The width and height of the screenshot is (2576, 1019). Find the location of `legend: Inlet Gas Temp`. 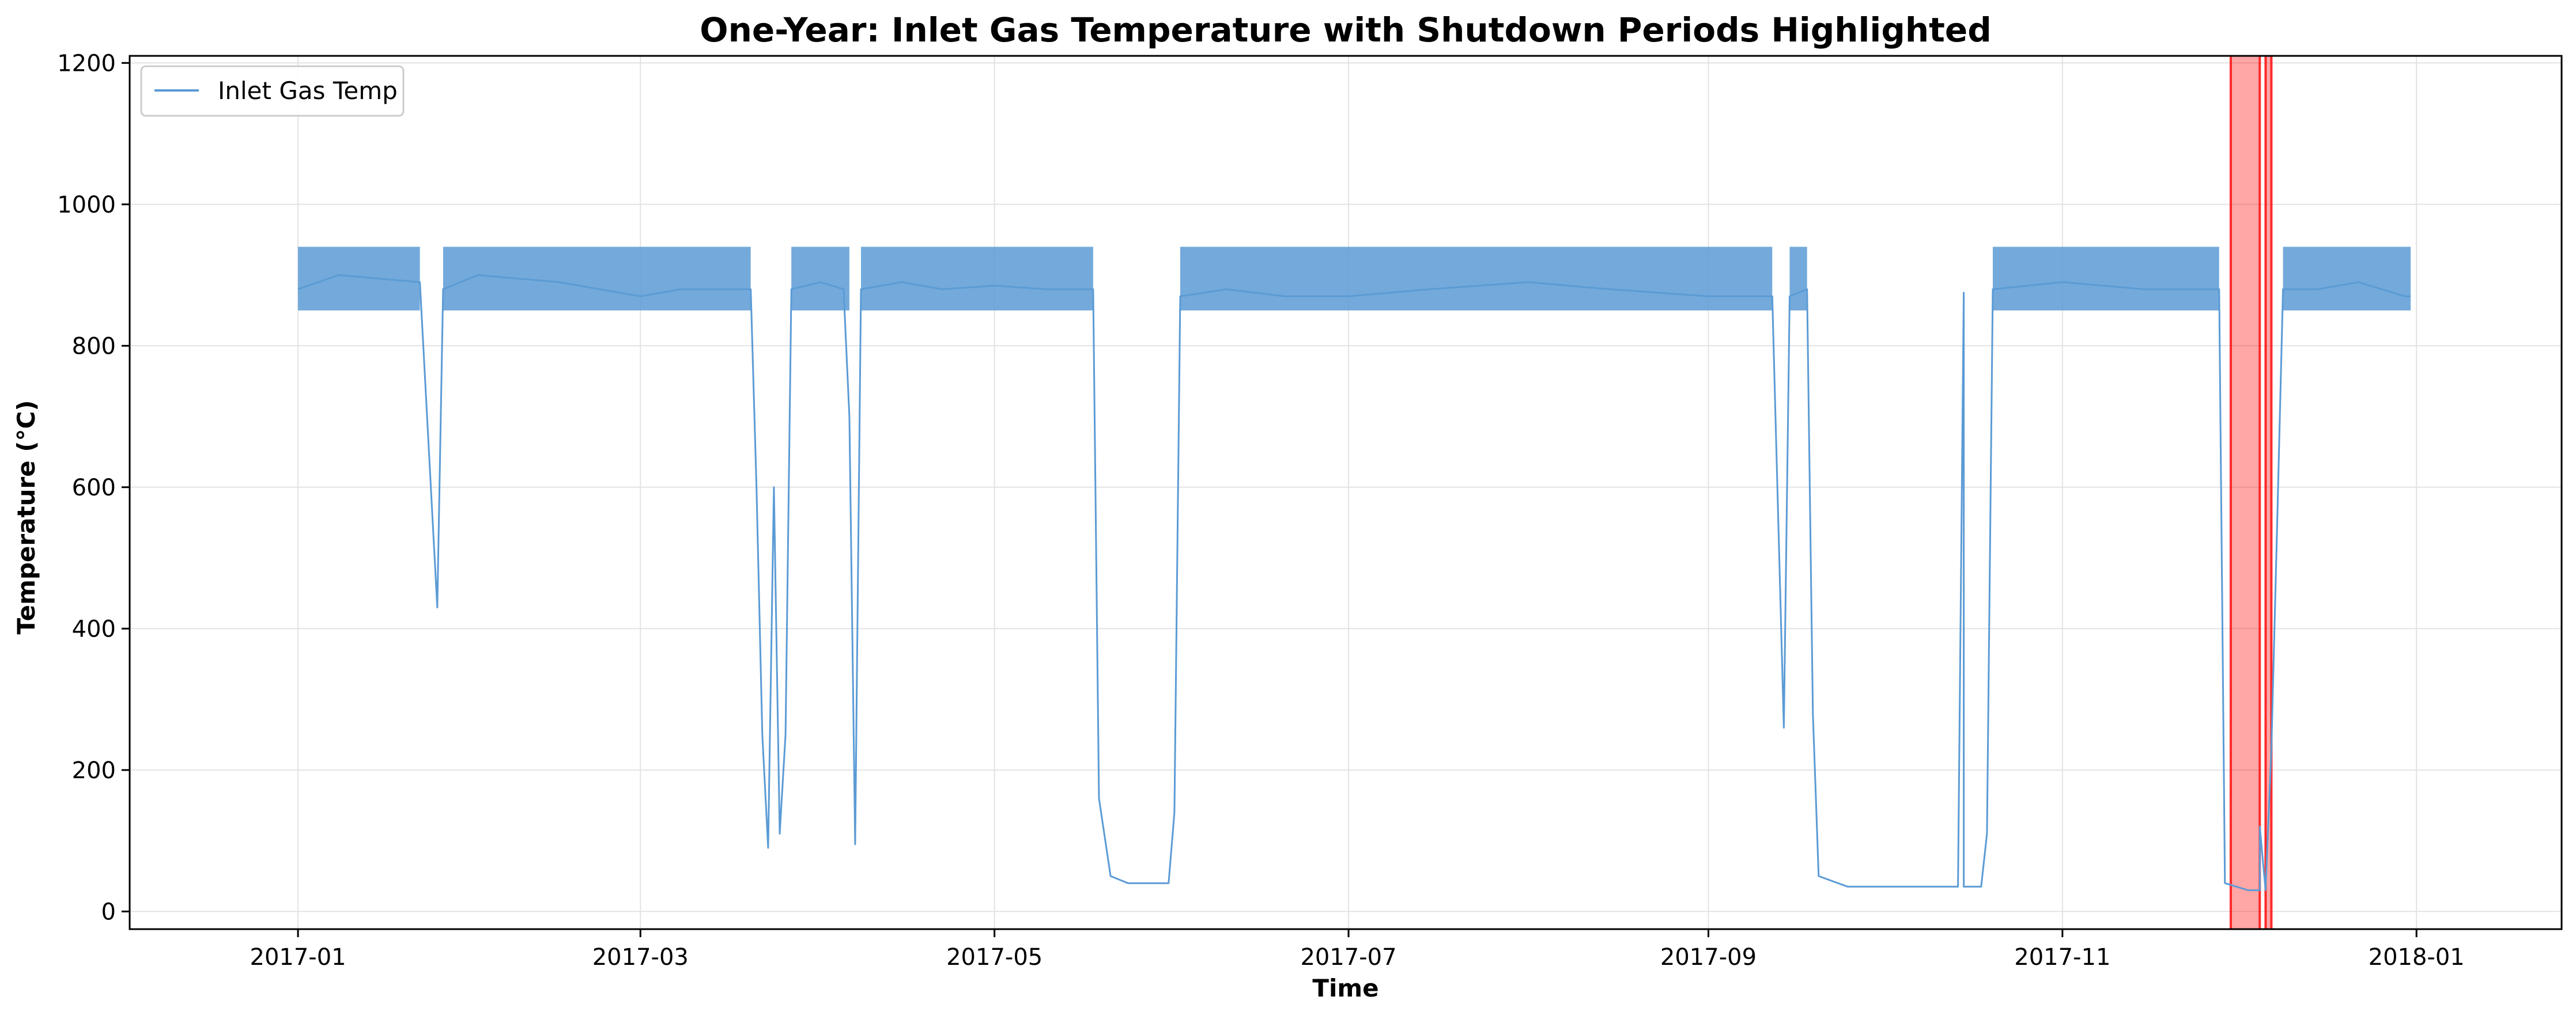

legend: Inlet Gas Temp is located at coordinates (272, 91).